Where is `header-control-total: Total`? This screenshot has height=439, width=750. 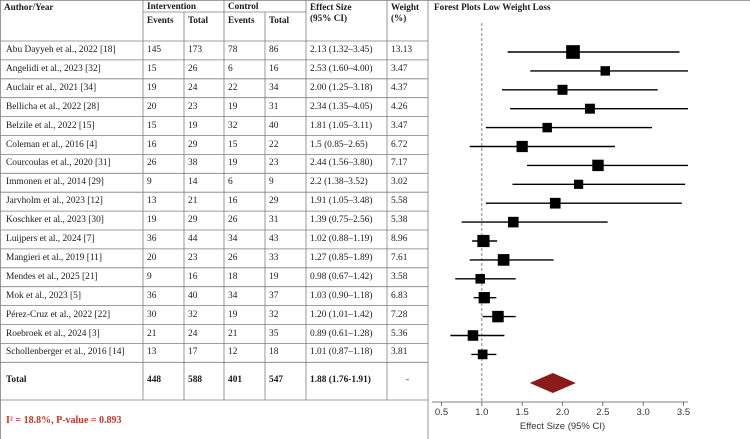
header-control-total: Total is located at coordinates (279, 20).